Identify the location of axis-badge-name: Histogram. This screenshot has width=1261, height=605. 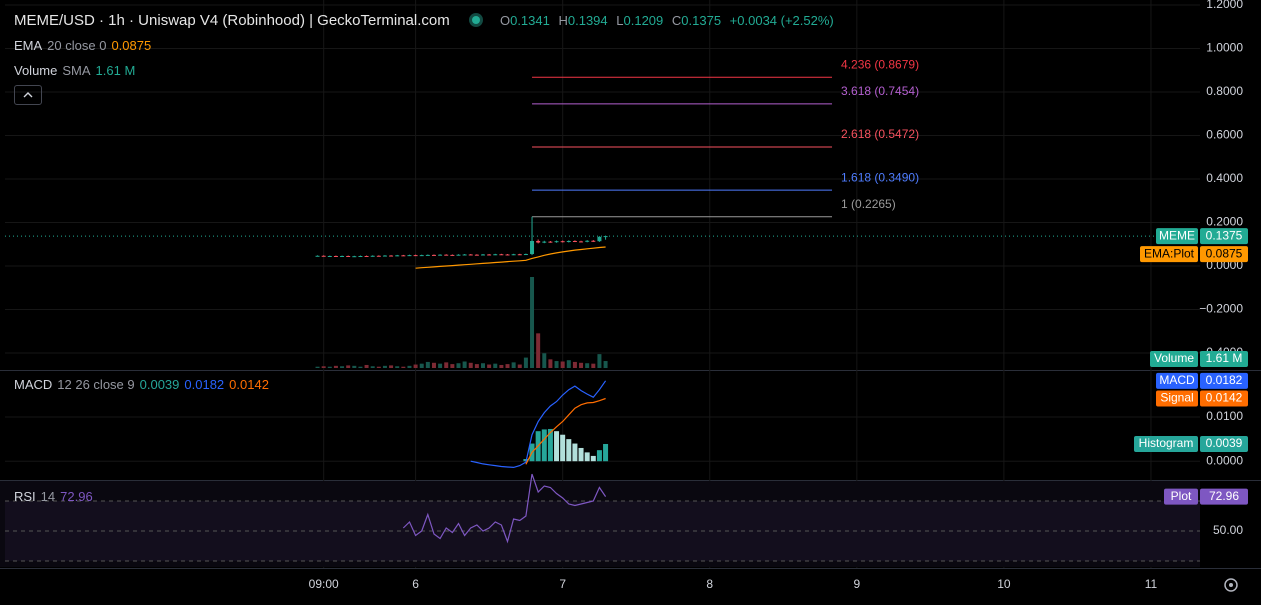
(1166, 443).